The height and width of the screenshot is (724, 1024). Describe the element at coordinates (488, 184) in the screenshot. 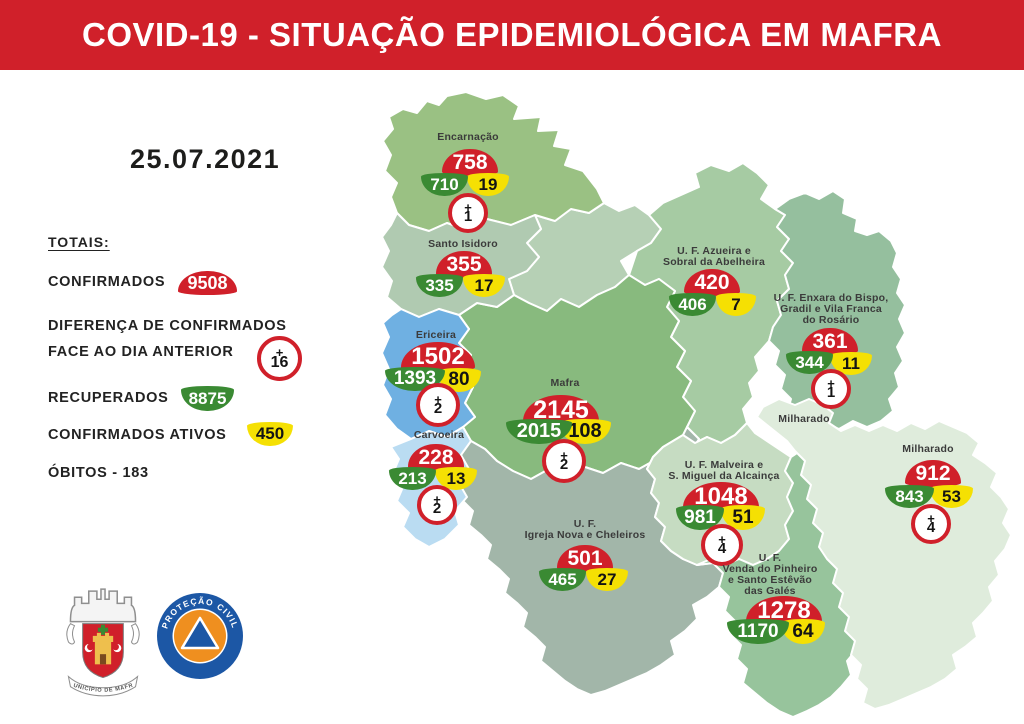

I see `active-badge: 19` at that location.